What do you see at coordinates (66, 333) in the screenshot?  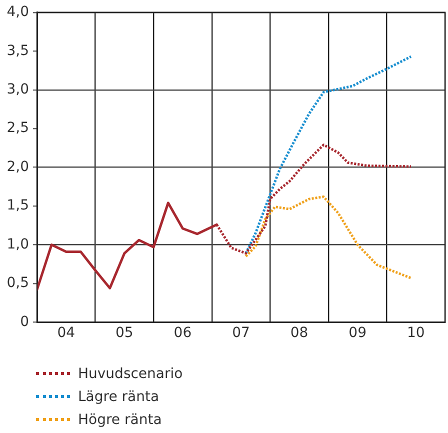 I see `x-tick-label: 04` at bounding box center [66, 333].